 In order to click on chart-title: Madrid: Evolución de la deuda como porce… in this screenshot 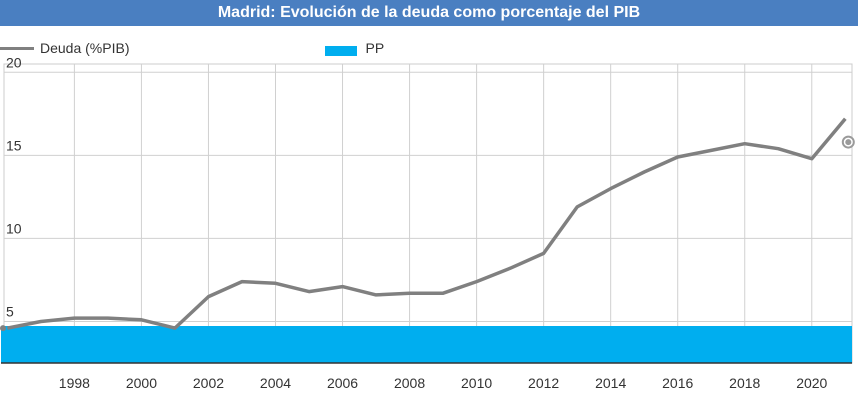, I will do `click(429, 13)`.